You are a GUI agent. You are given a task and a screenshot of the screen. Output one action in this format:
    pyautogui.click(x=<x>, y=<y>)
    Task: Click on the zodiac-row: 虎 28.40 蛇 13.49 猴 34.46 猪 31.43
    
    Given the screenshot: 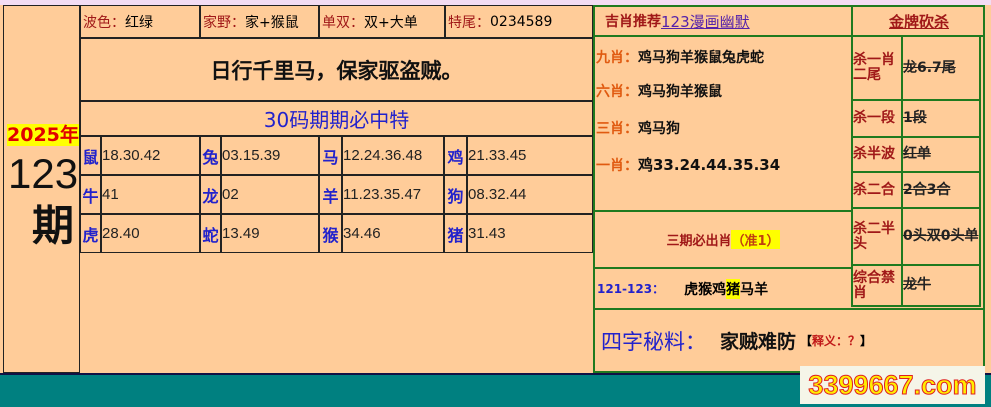 What is the action you would take?
    pyautogui.click(x=336, y=233)
    